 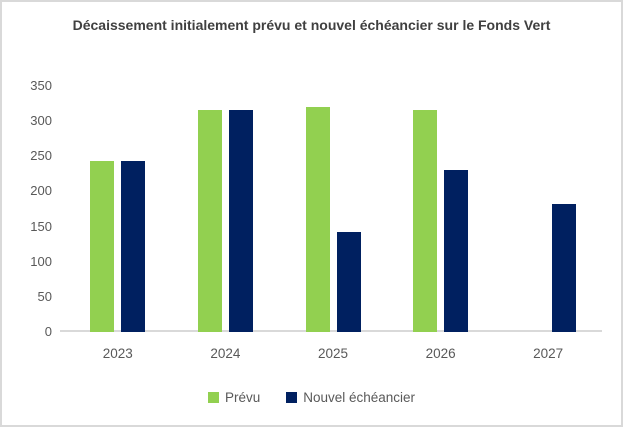 I want to click on bar-nouvel-échéancier-2023, so click(x=133, y=246).